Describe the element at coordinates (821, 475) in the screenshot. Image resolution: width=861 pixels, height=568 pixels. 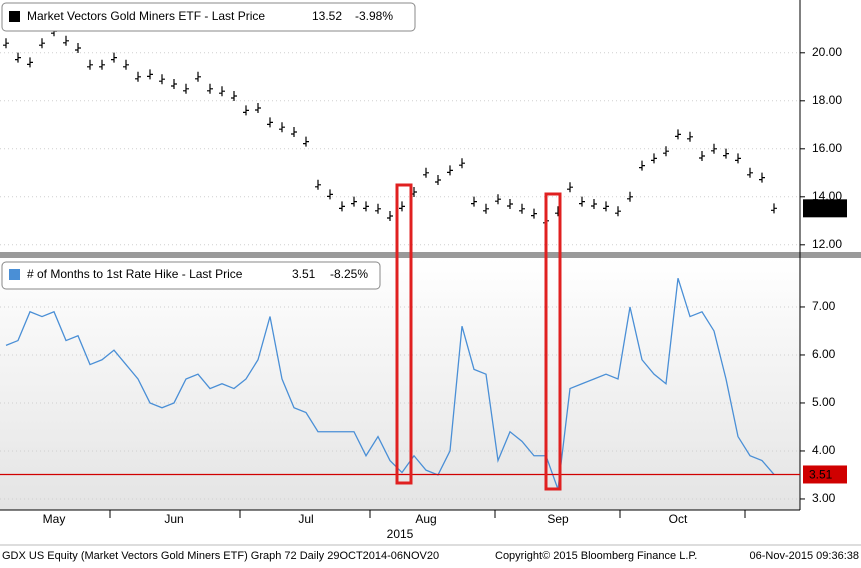
I see `last-price-tag-label: 3.51` at that location.